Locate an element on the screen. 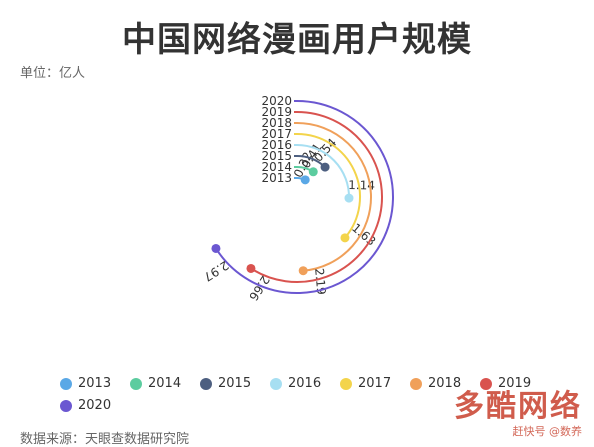 The height and width of the screenshot is (447, 594). legend-item-2020: 2020 is located at coordinates (85, 405).